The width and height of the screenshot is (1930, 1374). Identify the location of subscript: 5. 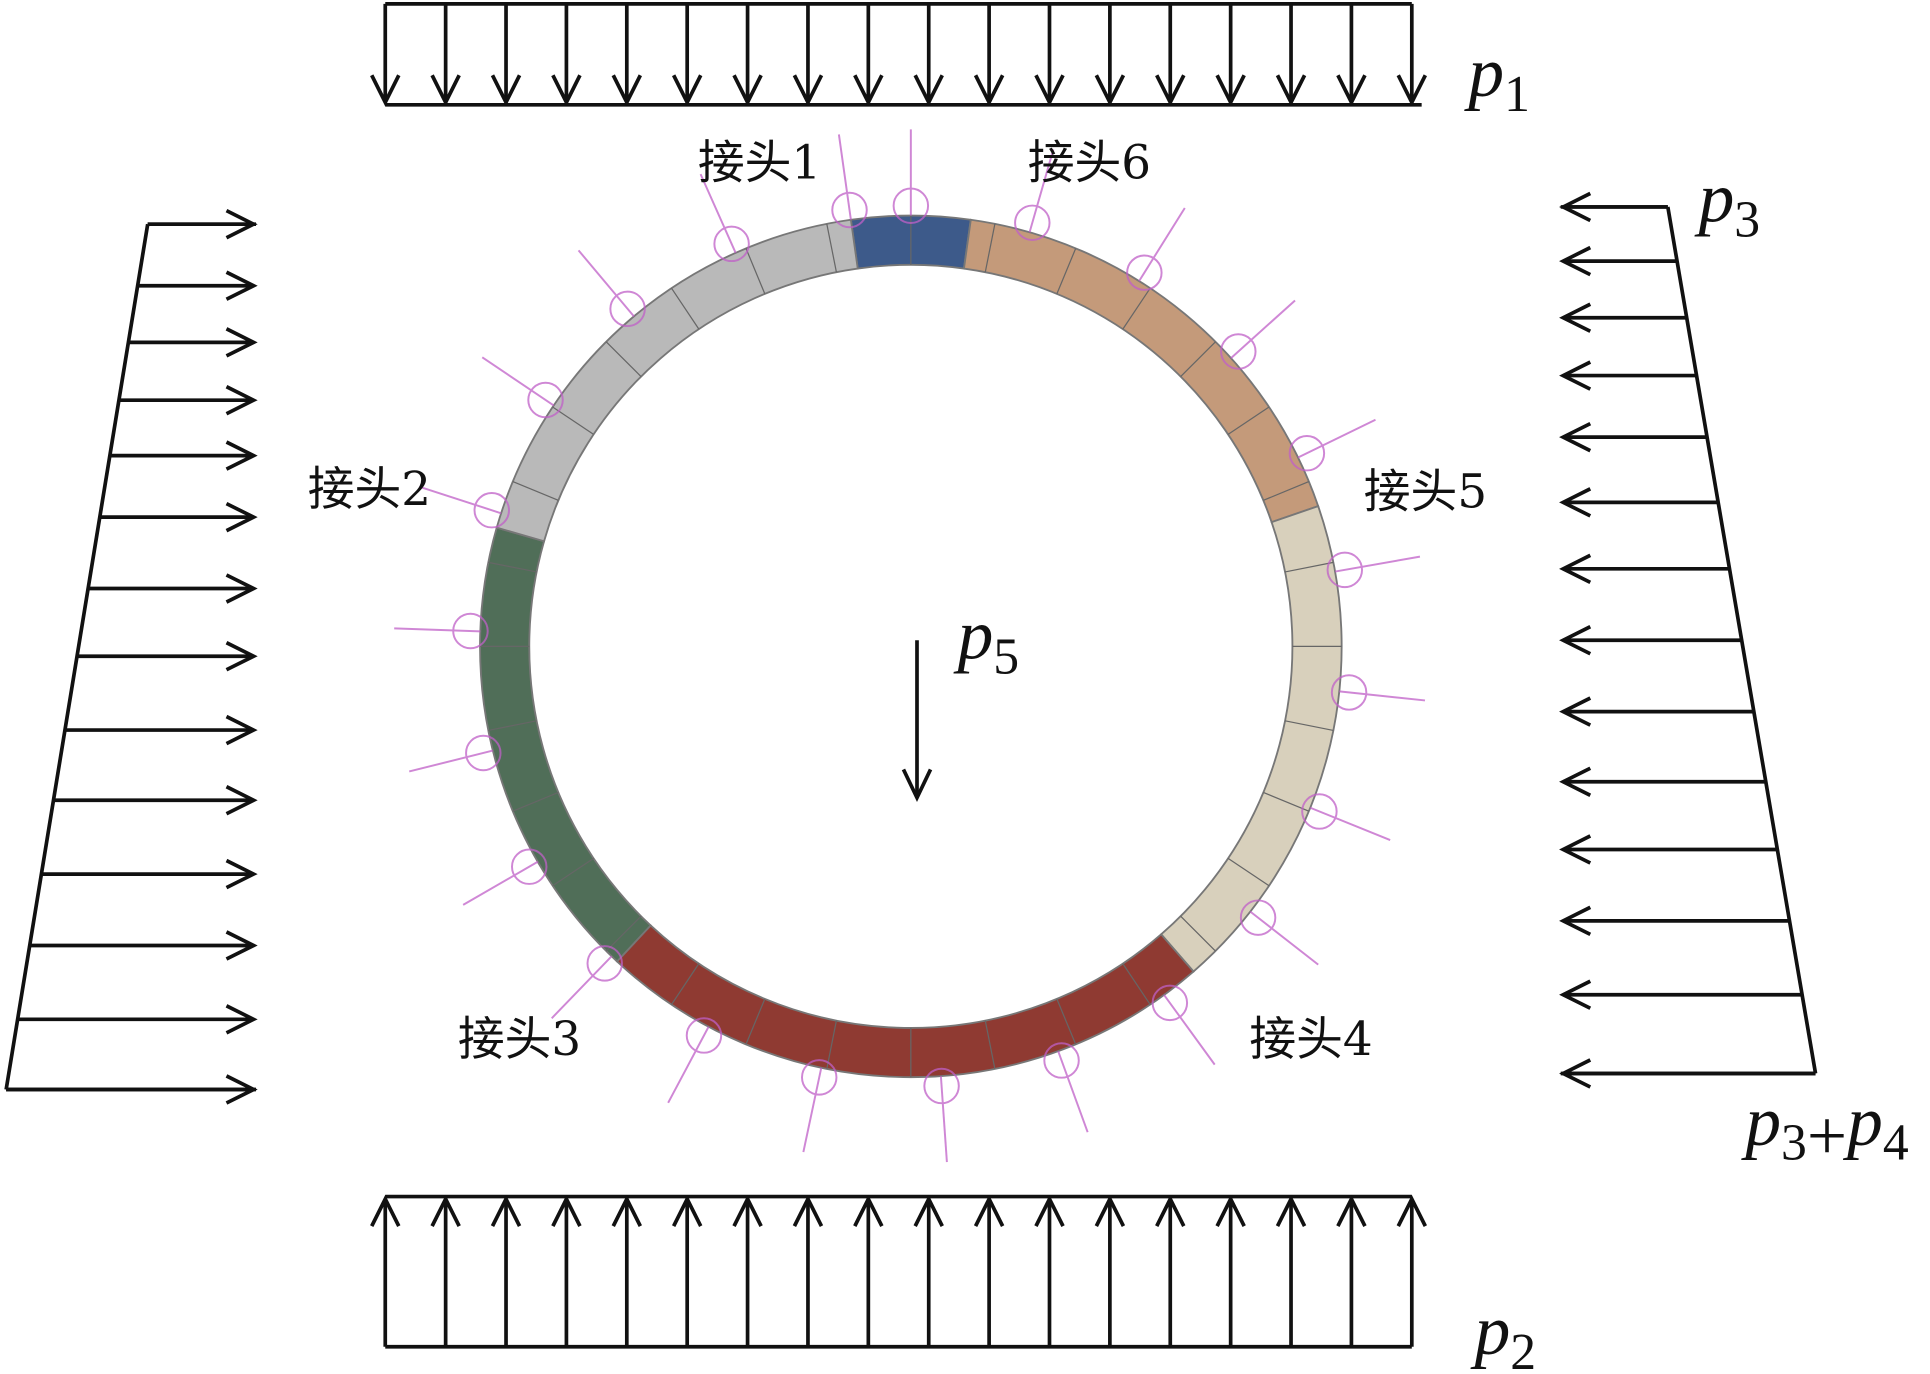
(1006, 656).